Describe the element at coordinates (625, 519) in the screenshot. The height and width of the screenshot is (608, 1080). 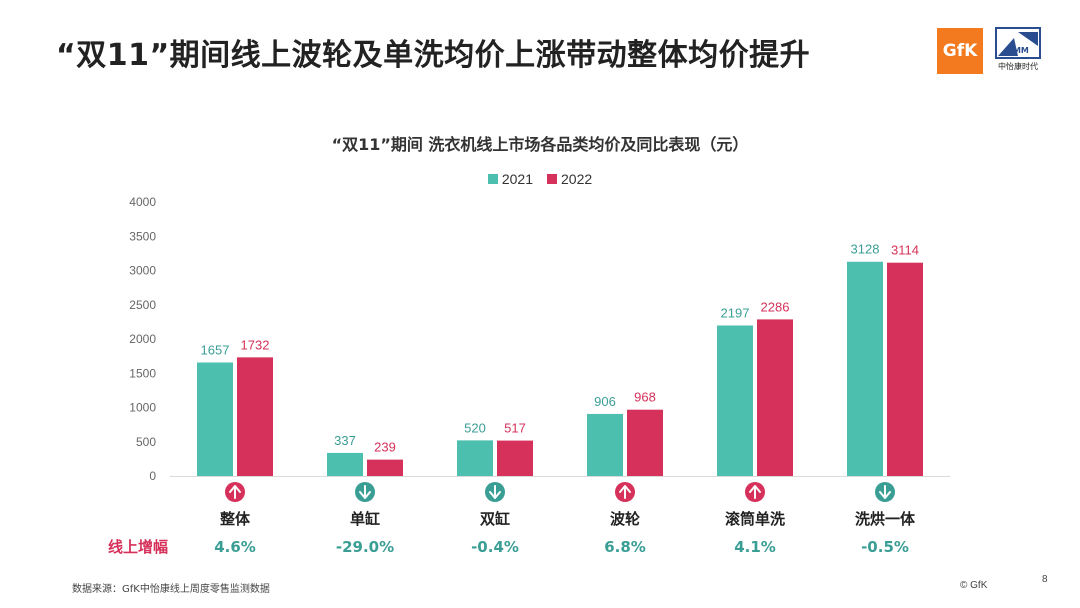
I see `category-label: 波轮` at that location.